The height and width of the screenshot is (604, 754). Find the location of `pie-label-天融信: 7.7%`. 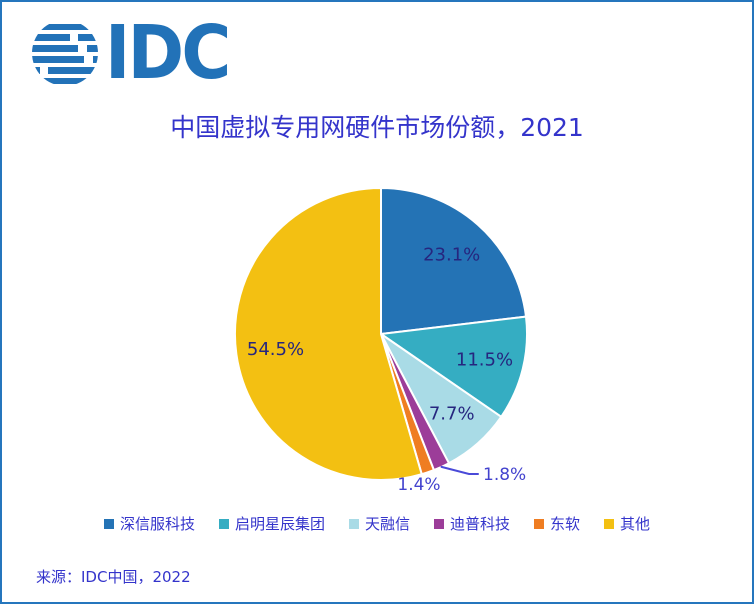

pie-label-天融信: 7.7% is located at coordinates (452, 414).